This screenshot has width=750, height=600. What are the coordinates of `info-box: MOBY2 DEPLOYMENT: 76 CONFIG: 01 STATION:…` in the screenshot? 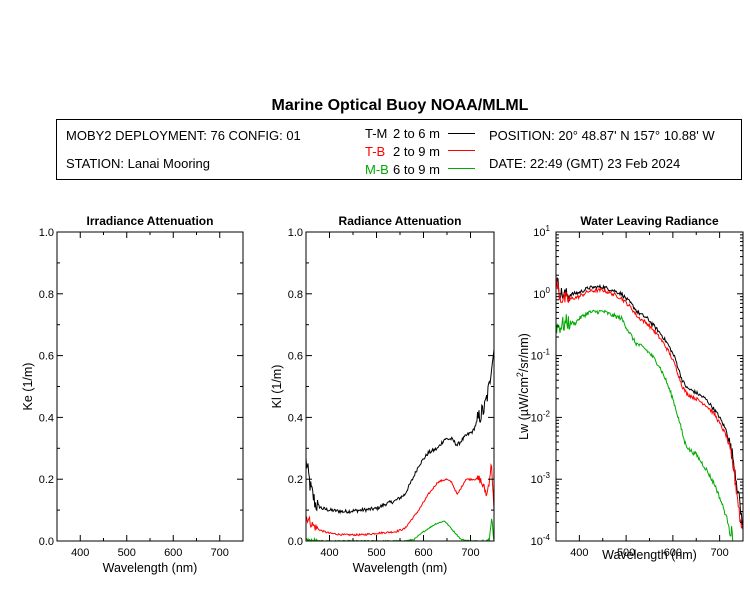 It's located at (399, 149).